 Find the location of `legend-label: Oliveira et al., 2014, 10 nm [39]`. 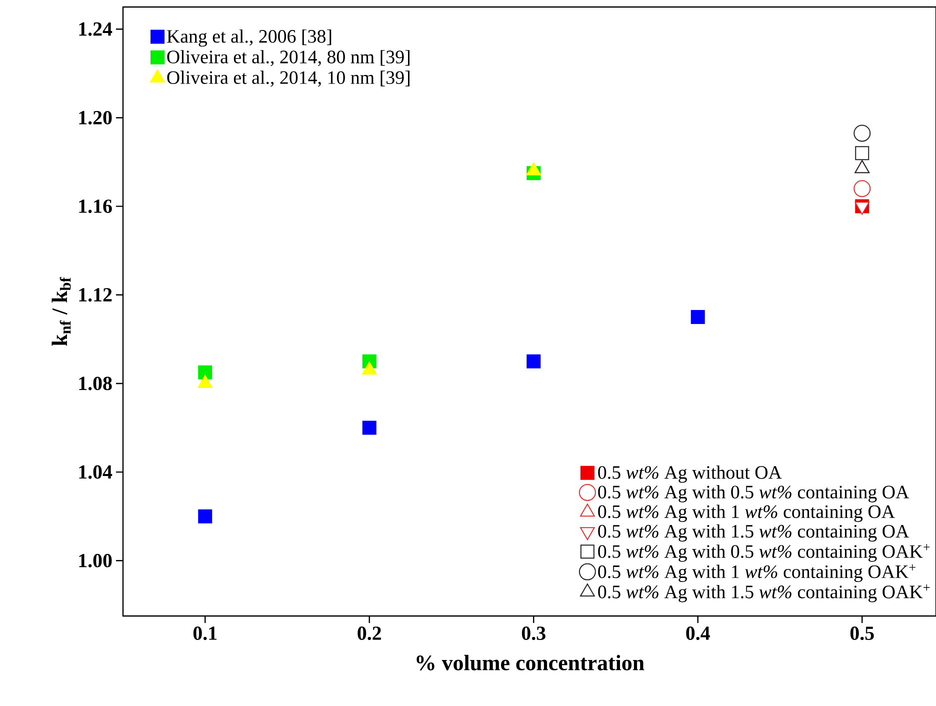

legend-label: Oliveira et al., 2014, 10 nm [39] is located at coordinates (288, 78).